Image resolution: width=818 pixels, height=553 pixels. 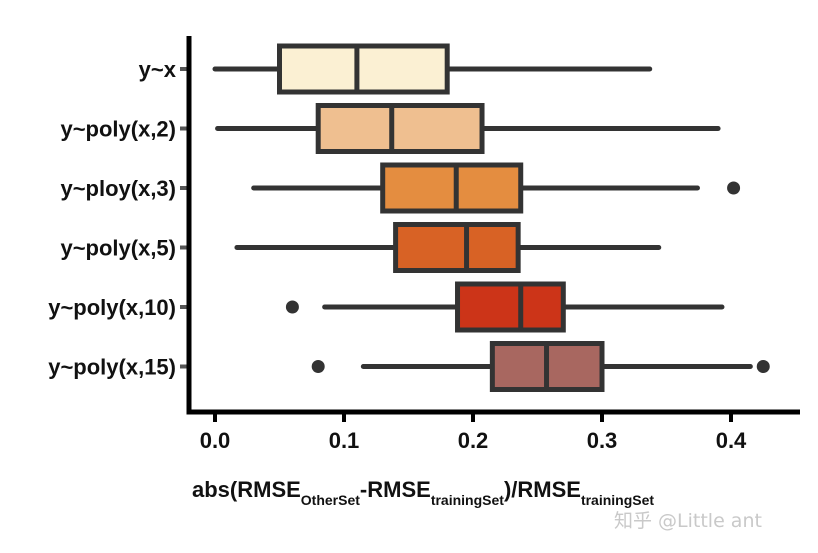 What do you see at coordinates (118, 188) in the screenshot?
I see `category-label: y~ploy(x,3)` at bounding box center [118, 188].